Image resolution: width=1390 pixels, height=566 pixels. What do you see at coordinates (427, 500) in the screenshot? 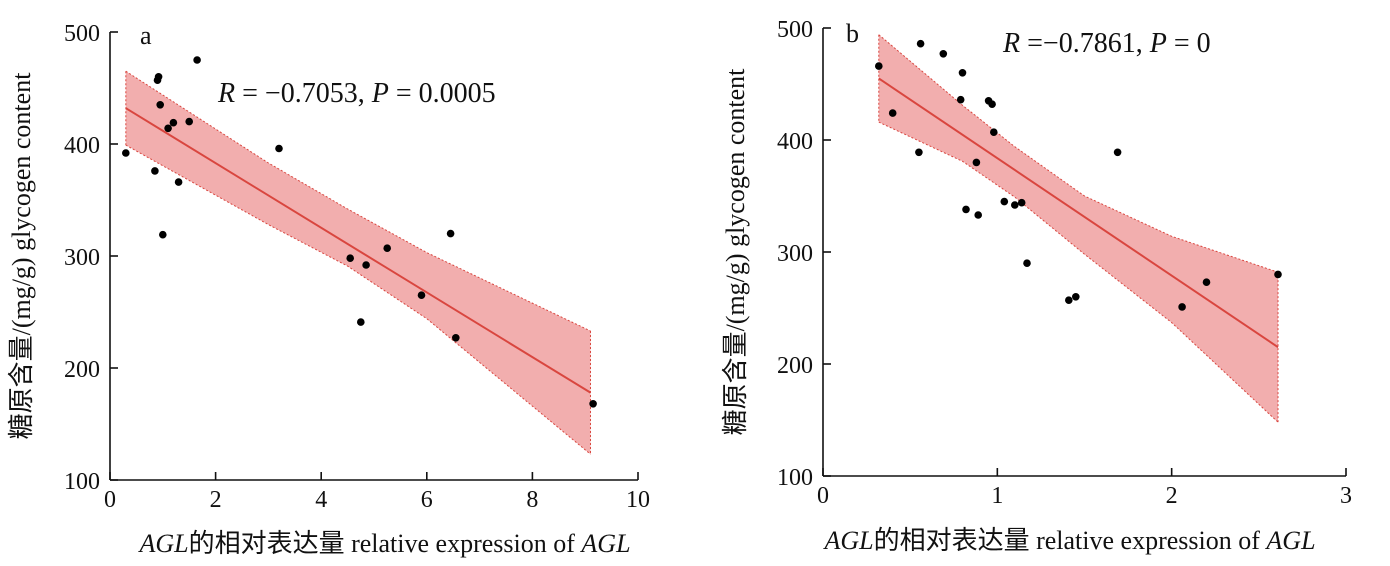
I see `x-tick-label: 6` at bounding box center [427, 500].